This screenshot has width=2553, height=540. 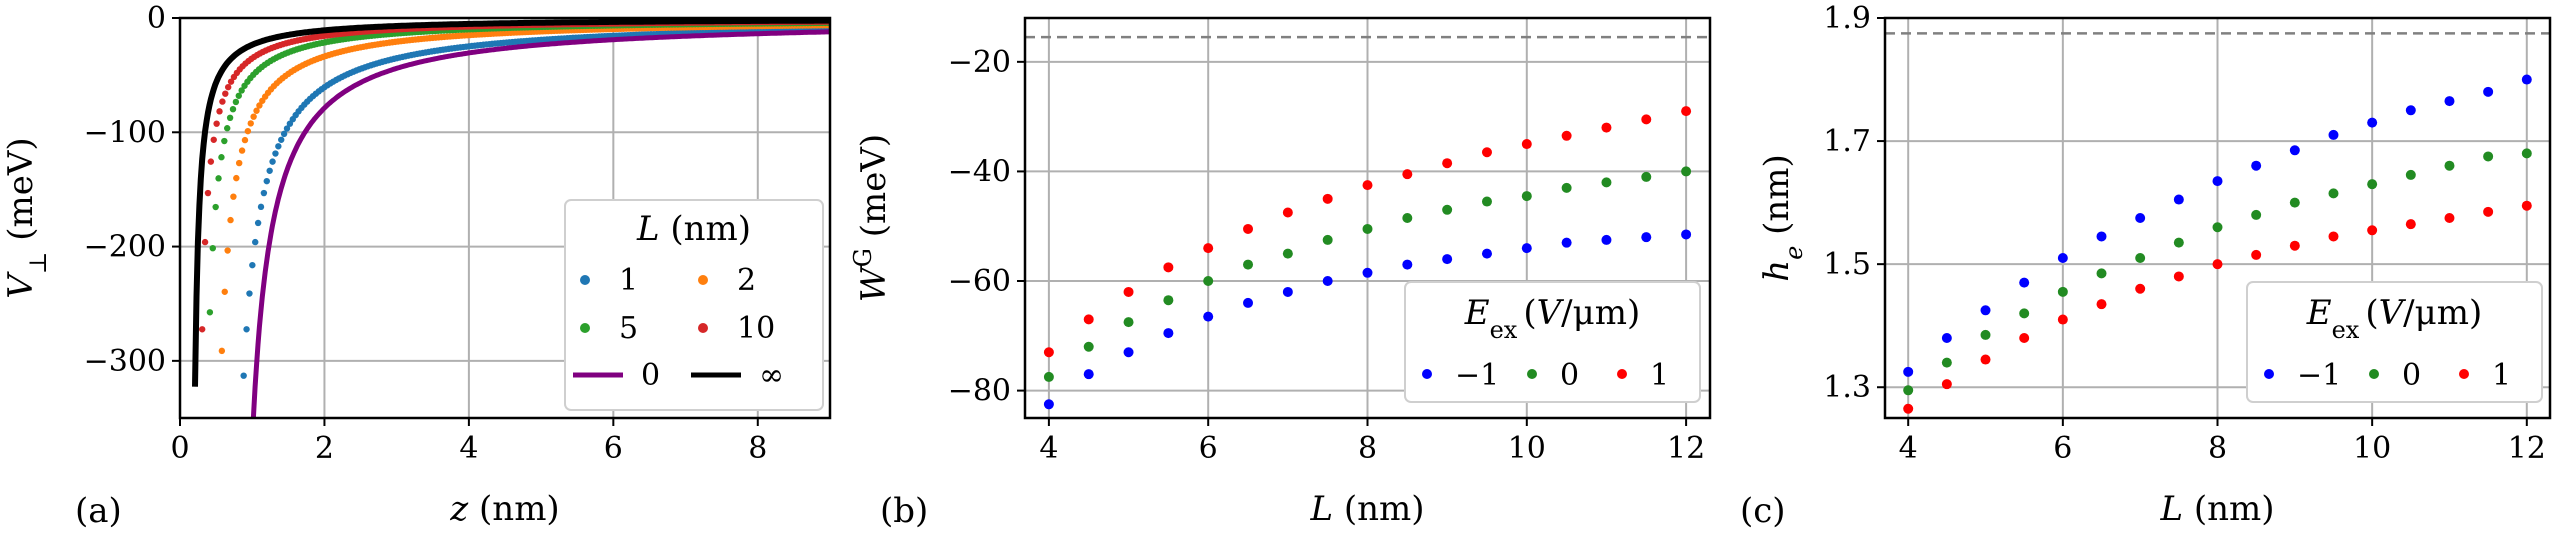 I want to click on panel-a-ylabel: V⊥ (meV), so click(x=26, y=217).